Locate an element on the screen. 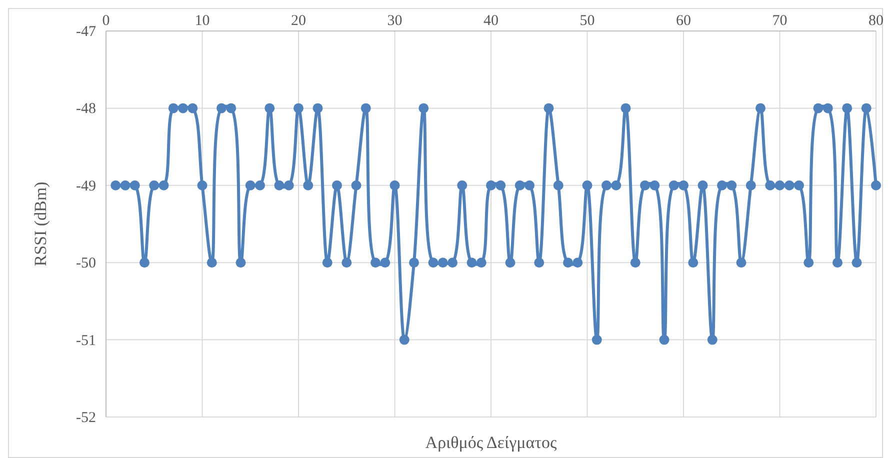 Image resolution: width=891 pixels, height=458 pixels. y-tick-label: -47 is located at coordinates (86, 32).